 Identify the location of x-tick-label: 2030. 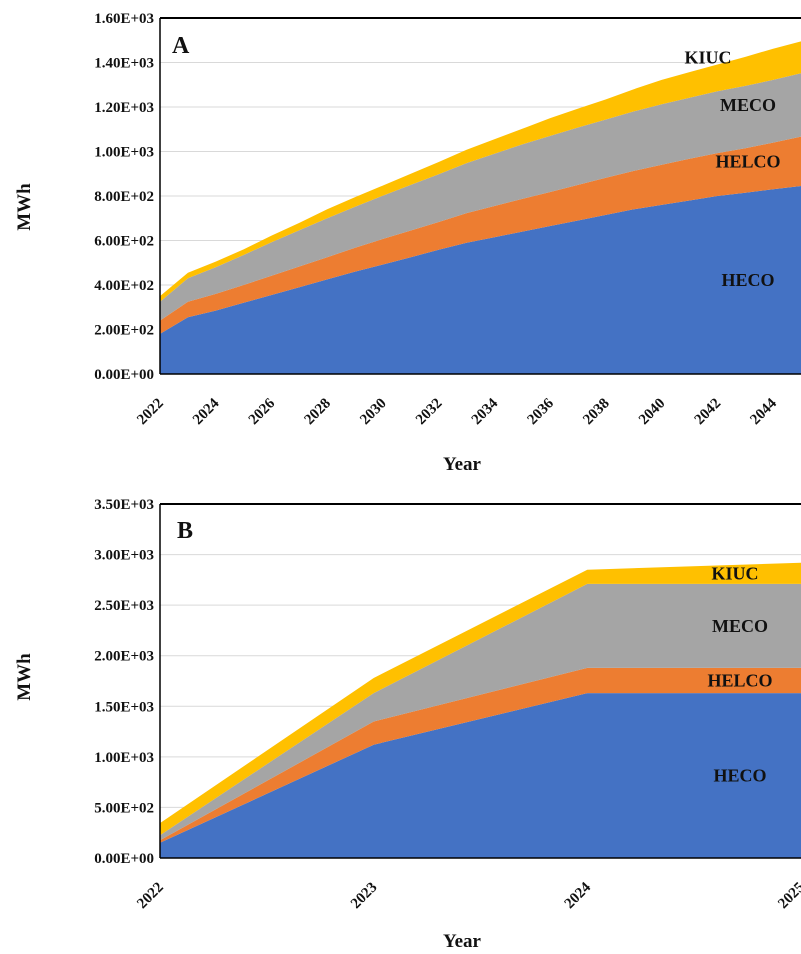
(373, 412).